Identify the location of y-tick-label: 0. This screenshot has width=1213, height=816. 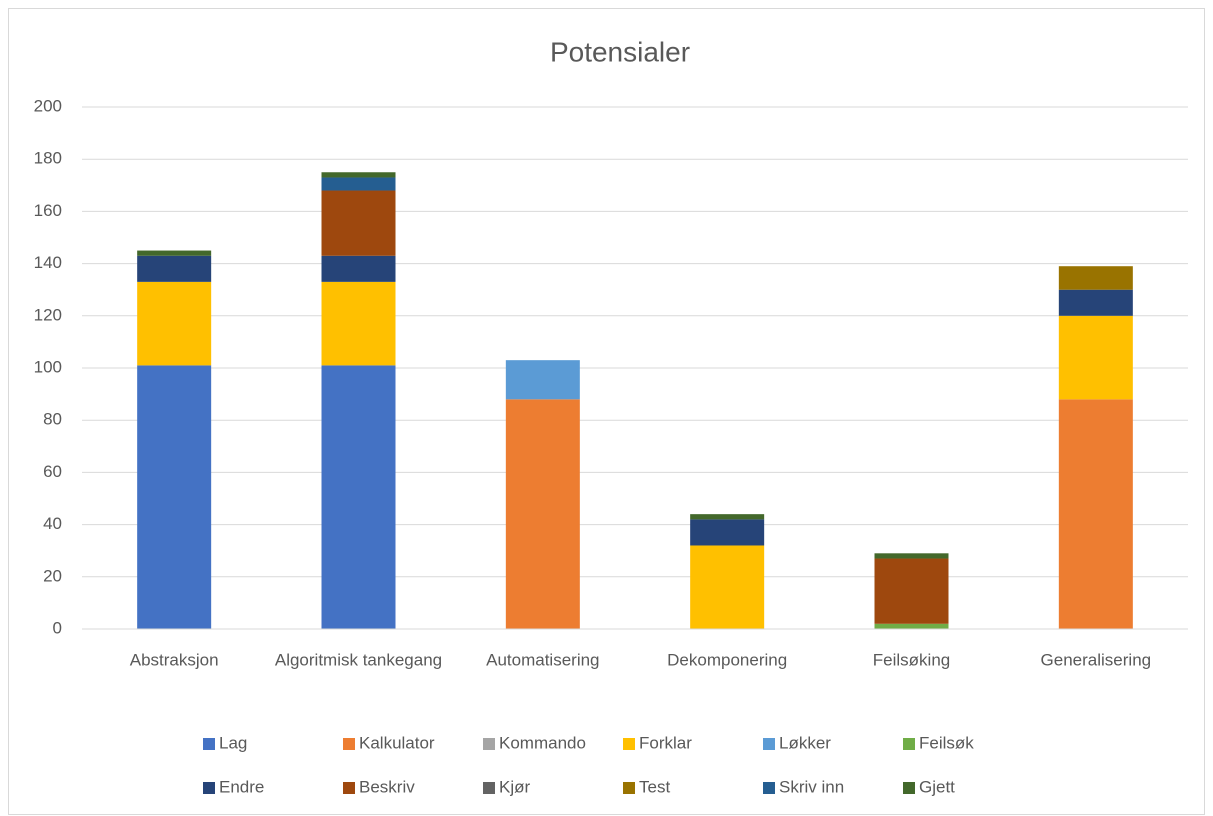
(57, 627).